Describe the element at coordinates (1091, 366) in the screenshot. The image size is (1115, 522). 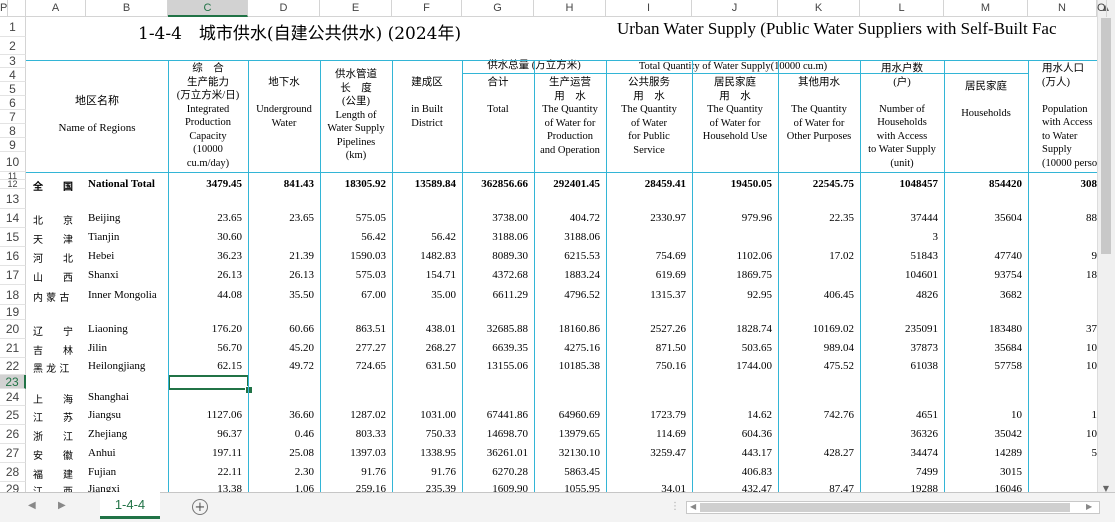
I see `table-cell: 10` at that location.